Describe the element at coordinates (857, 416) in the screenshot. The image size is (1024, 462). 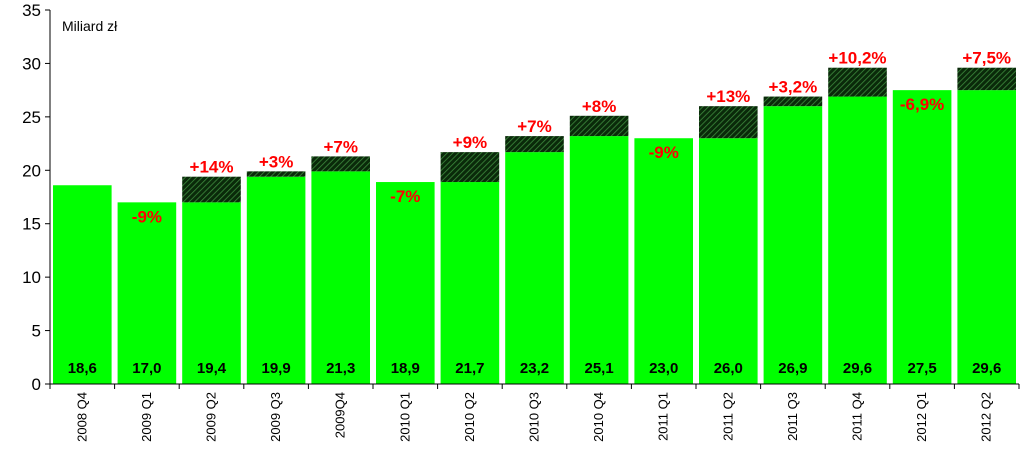
I see `x-tick-label: 2011 Q4` at that location.